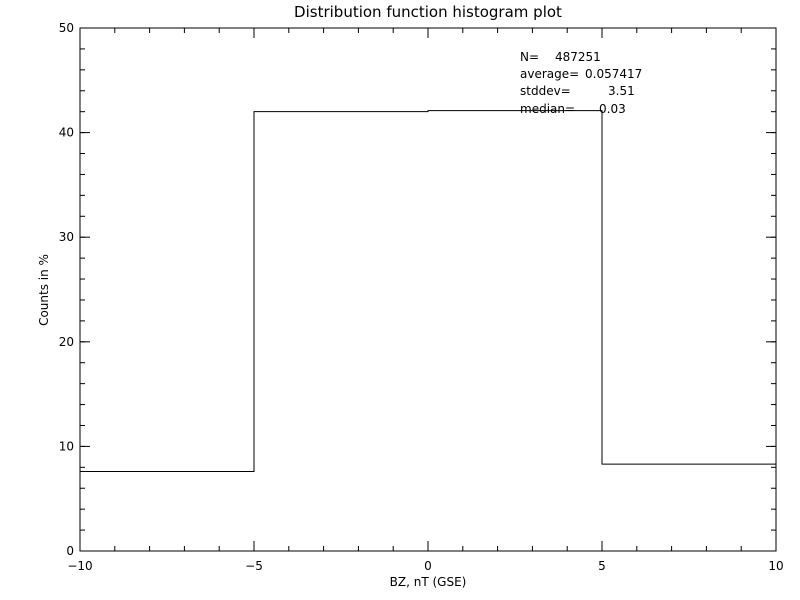  Describe the element at coordinates (44, 290) in the screenshot. I see `y-axis-label: Counts in %` at that location.